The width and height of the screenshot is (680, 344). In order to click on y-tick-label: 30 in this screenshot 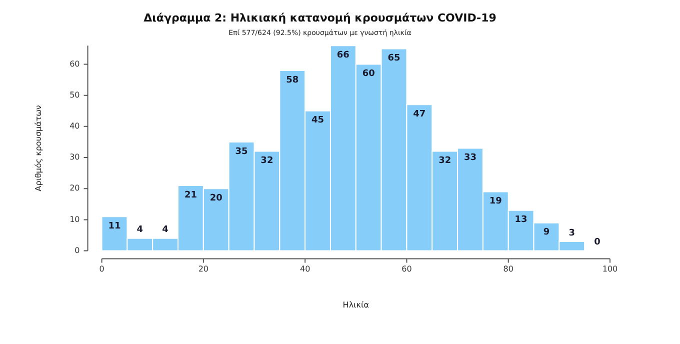, I will do `click(75, 157)`.